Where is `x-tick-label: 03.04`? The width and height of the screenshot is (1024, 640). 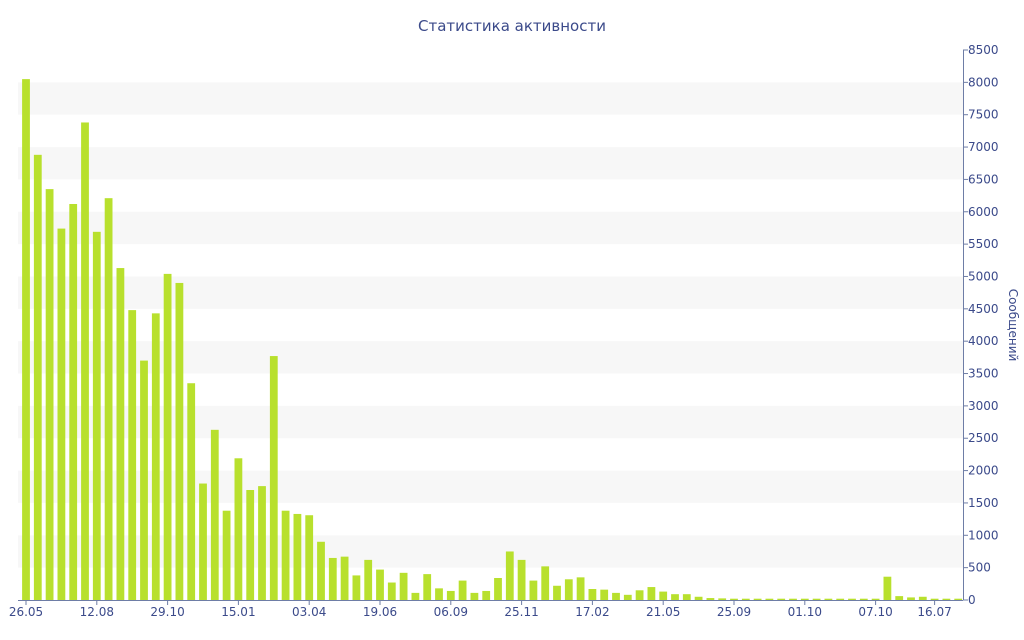
x-tick-label: 03.04 is located at coordinates (309, 612).